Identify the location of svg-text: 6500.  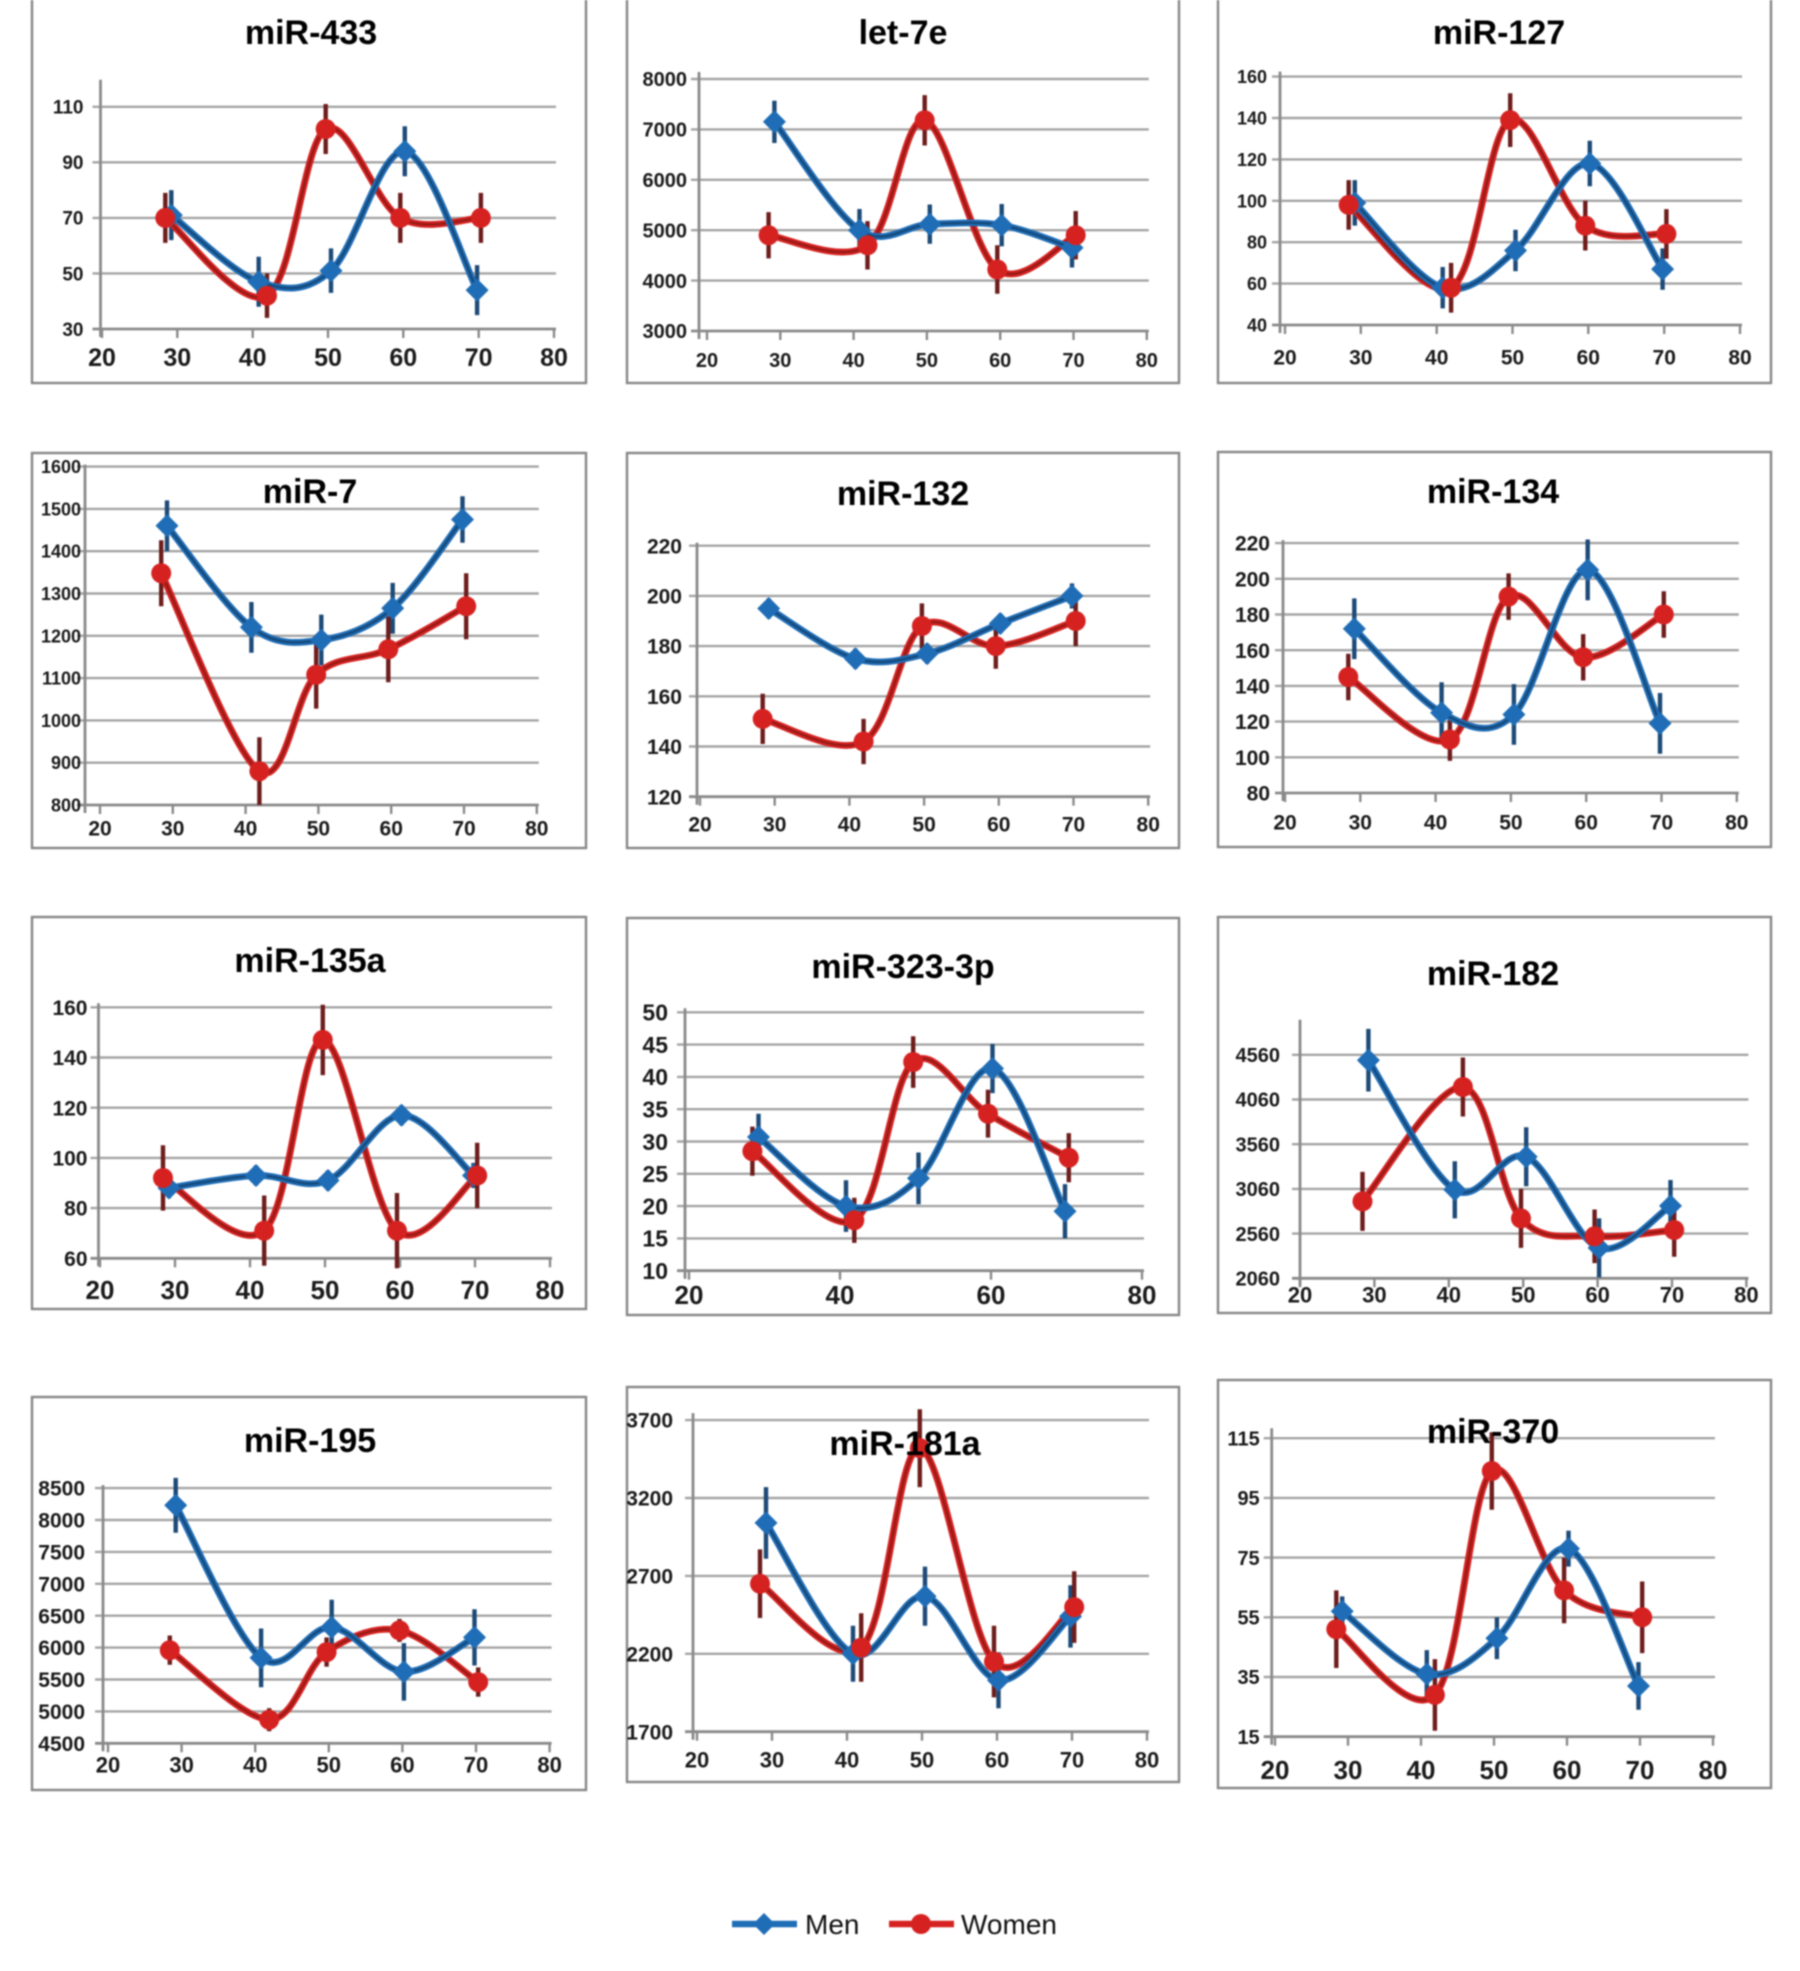
(61, 1616).